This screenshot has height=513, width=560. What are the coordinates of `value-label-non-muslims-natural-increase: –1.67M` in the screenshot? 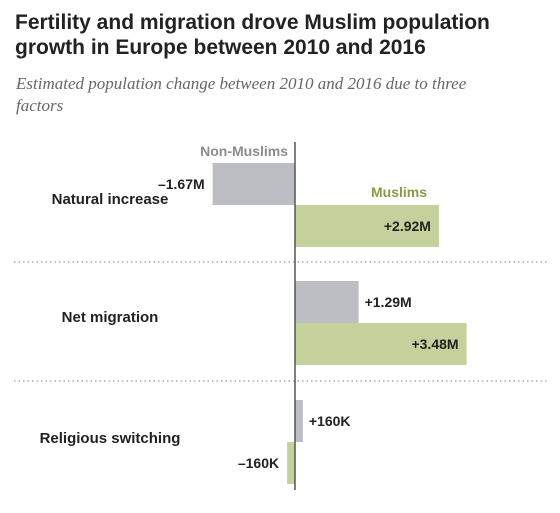 It's located at (181, 184).